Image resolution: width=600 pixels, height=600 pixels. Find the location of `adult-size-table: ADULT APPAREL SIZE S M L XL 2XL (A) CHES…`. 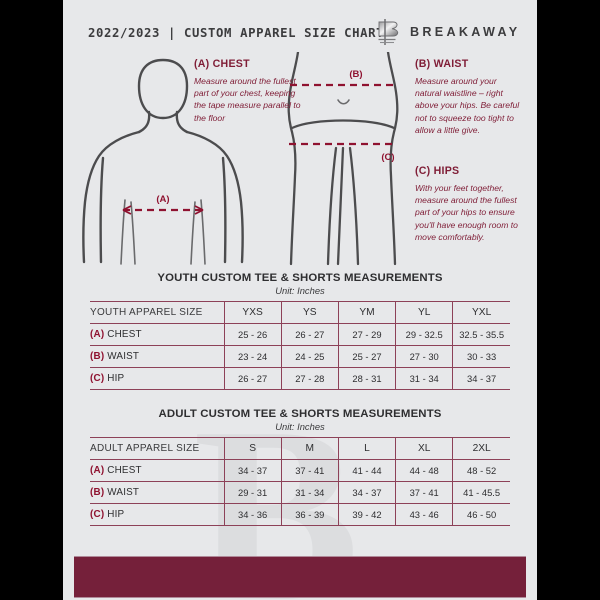

adult-size-table: ADULT APPAREL SIZE S M L XL 2XL (A) CHES… is located at coordinates (300, 481).